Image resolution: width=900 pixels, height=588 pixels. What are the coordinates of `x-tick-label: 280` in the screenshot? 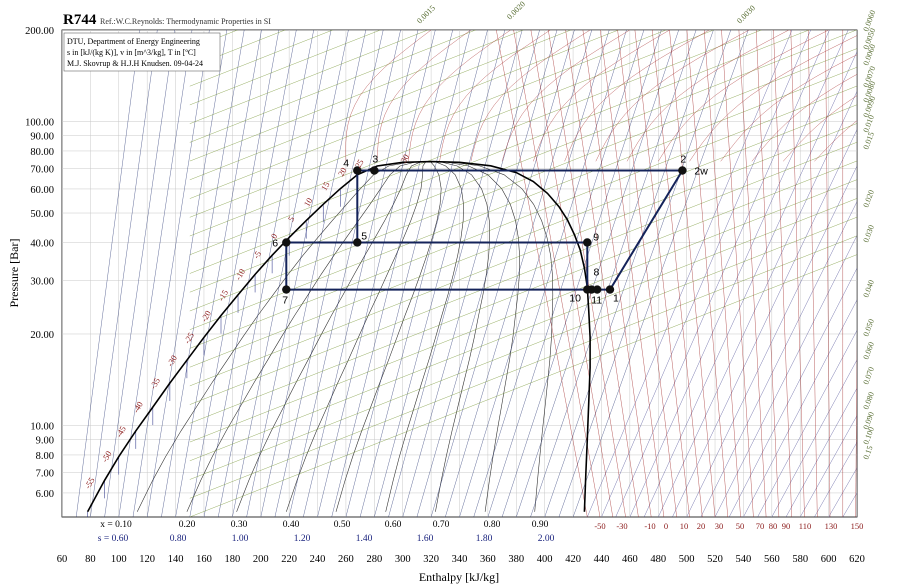 It's located at (374, 559).